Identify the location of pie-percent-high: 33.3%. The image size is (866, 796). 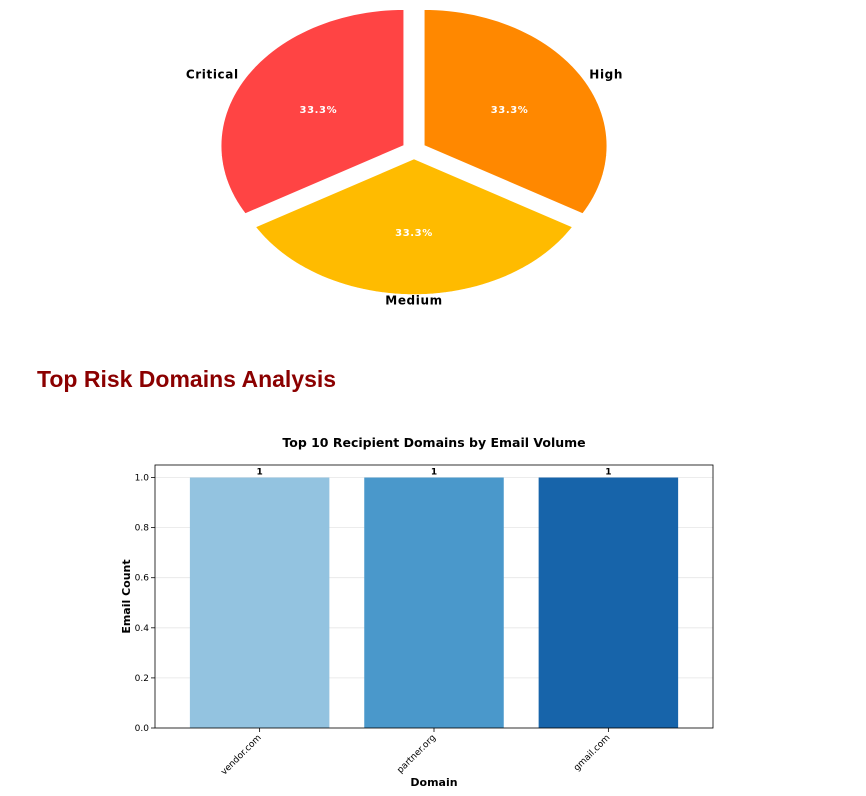
(510, 110).